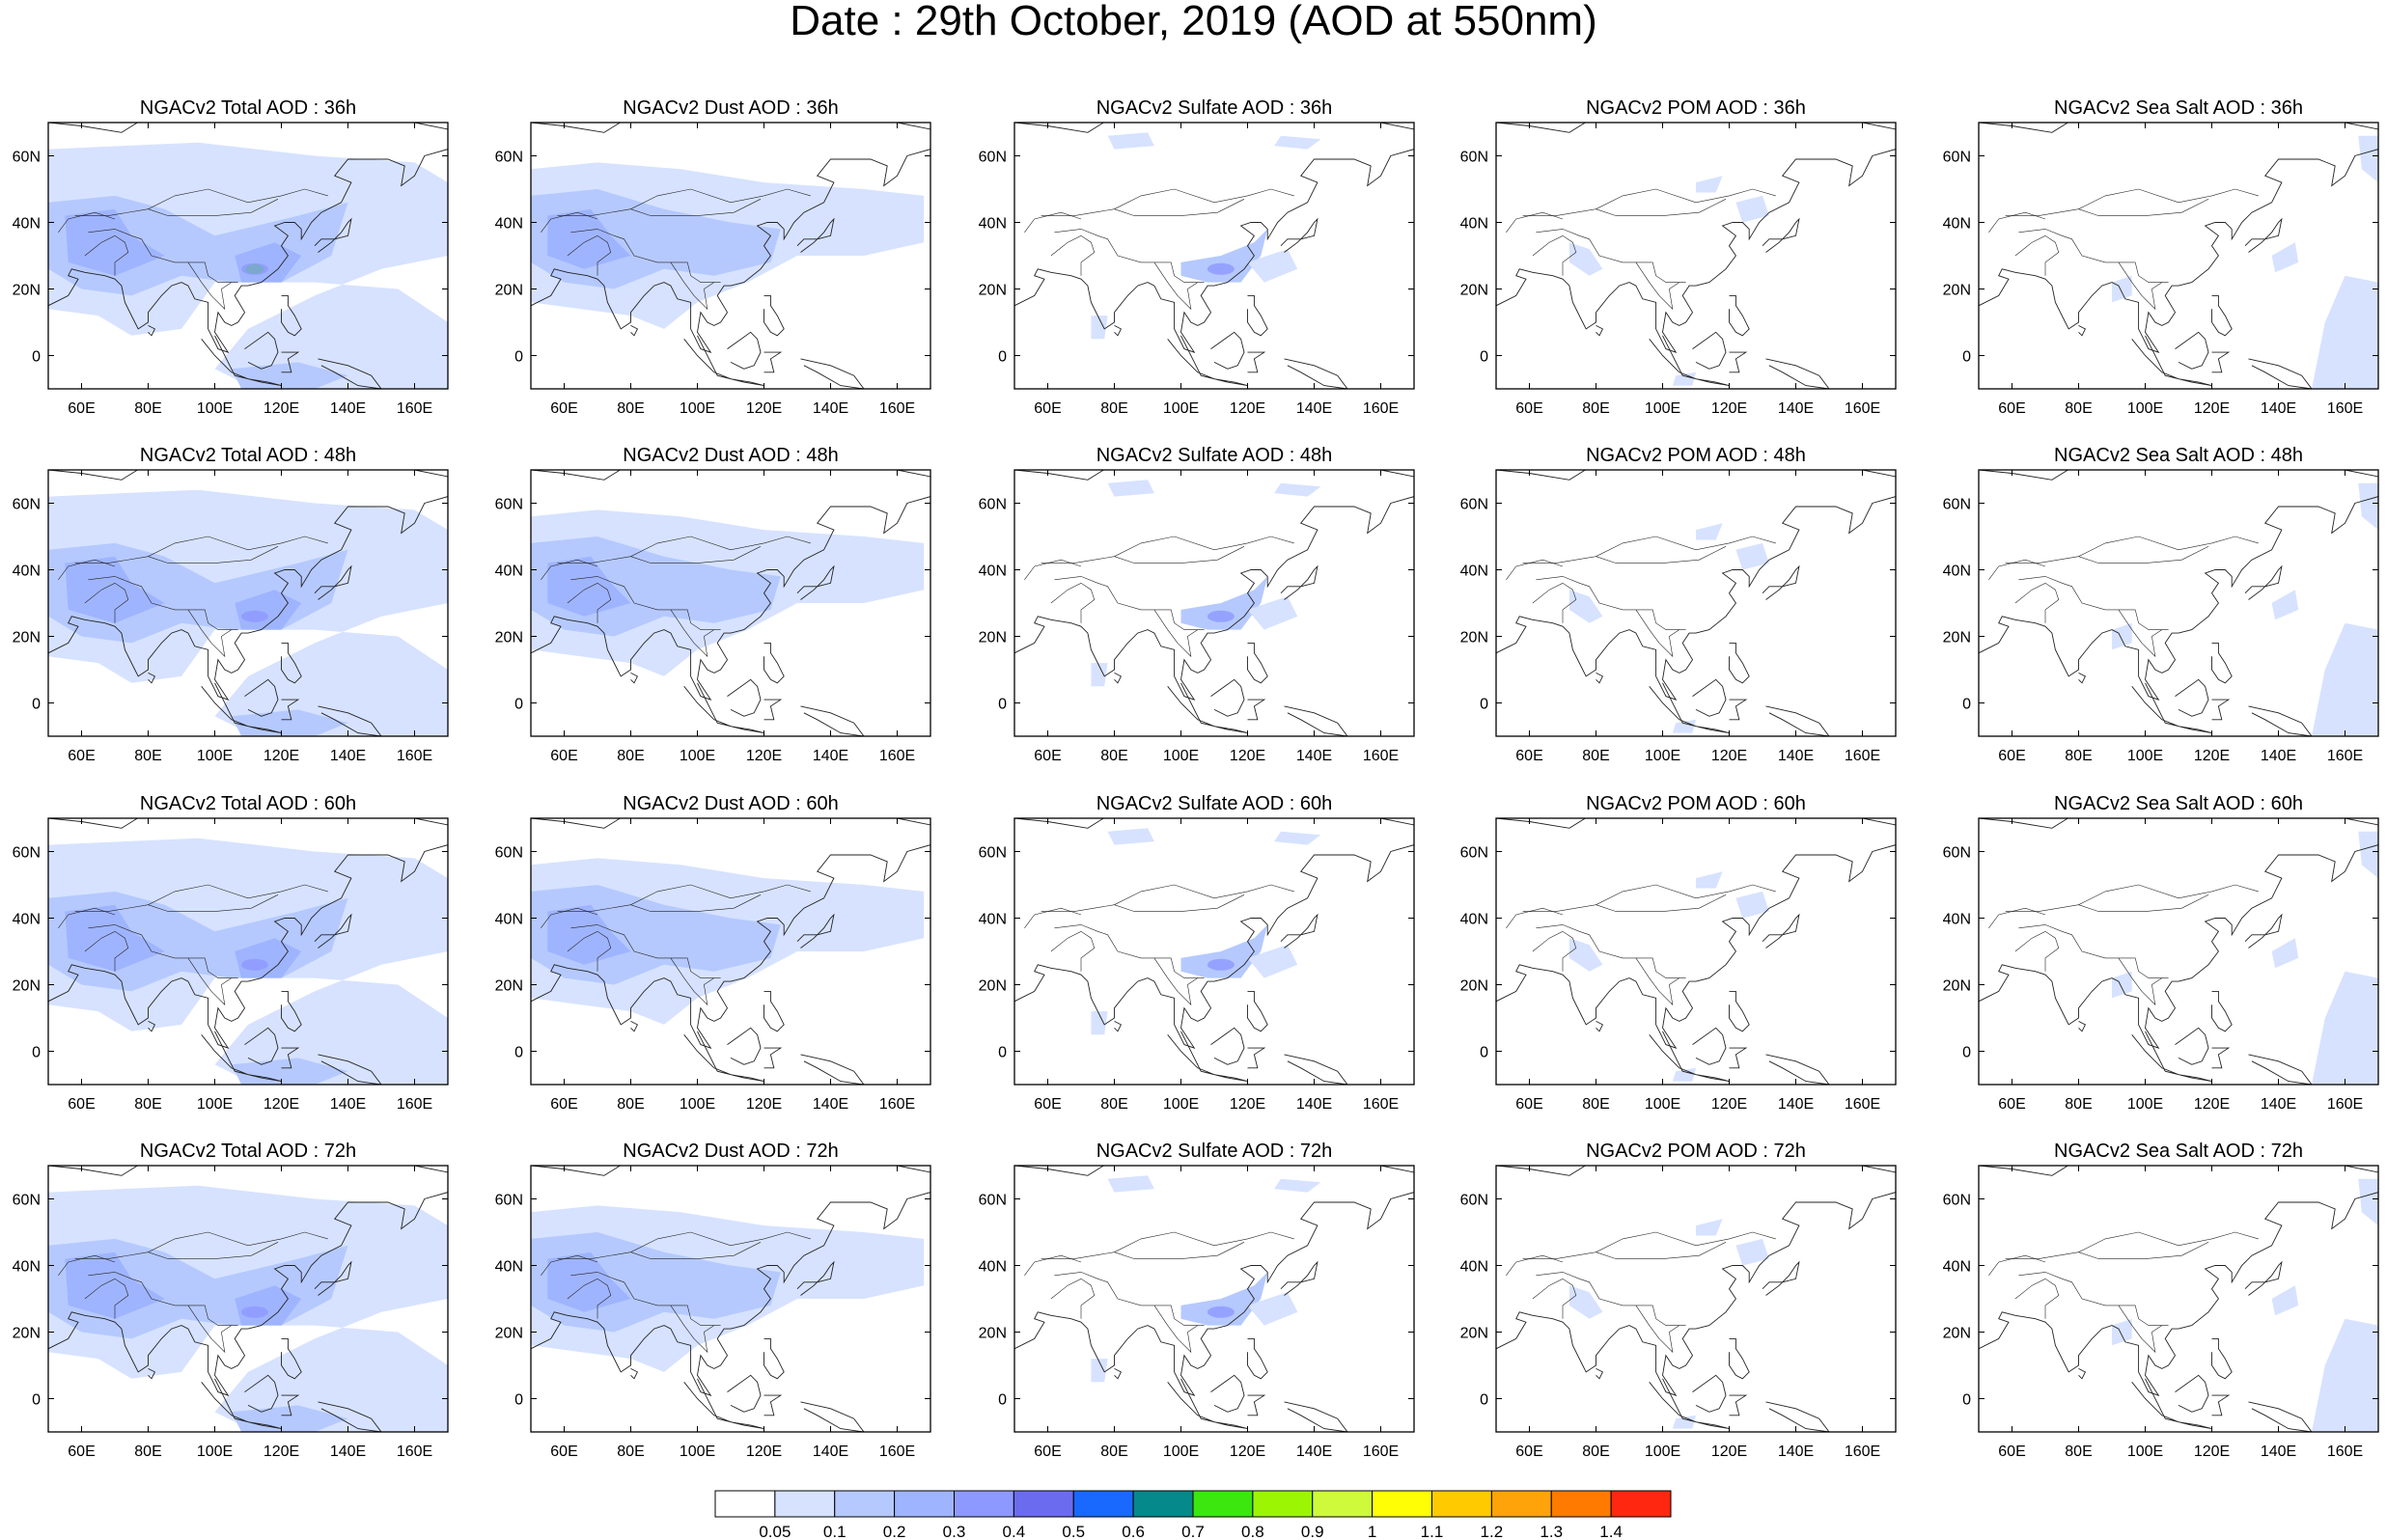  What do you see at coordinates (1214, 1152) in the screenshot?
I see `panel-title: NGACv2 Sulfate AOD : 72h` at bounding box center [1214, 1152].